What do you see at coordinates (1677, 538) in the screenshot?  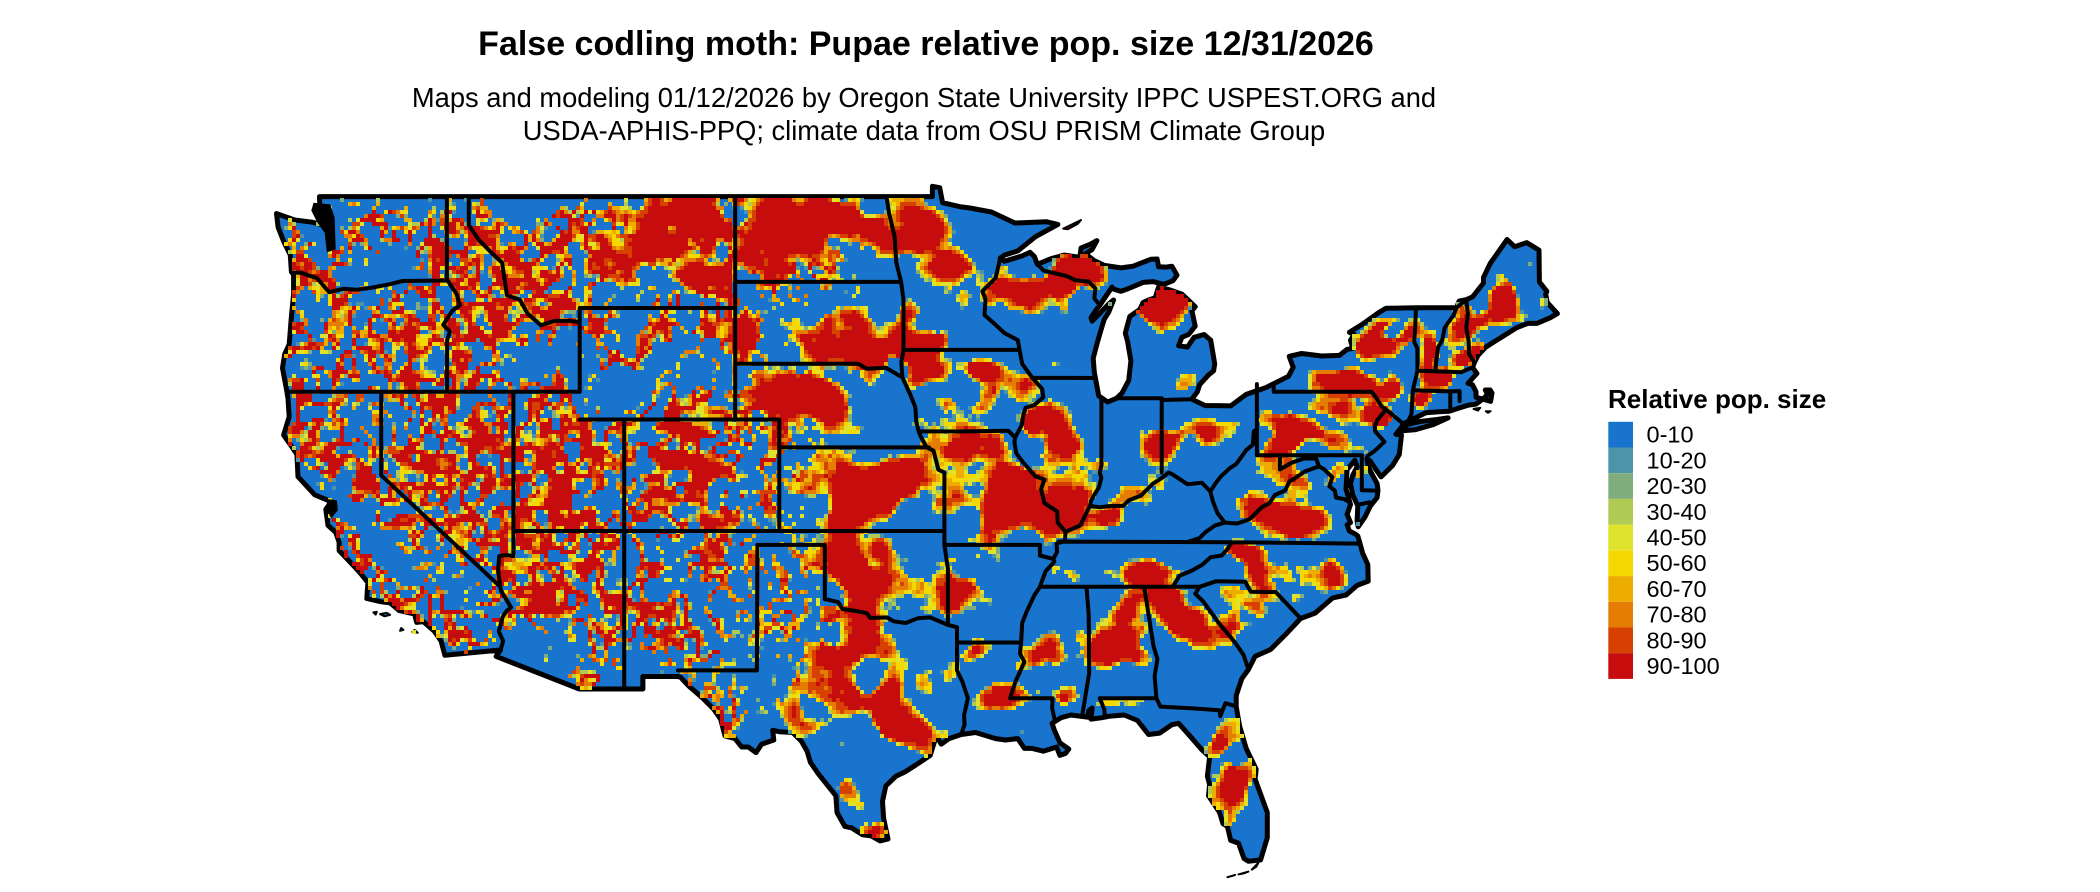 I see `svg-text: 40-50` at bounding box center [1677, 538].